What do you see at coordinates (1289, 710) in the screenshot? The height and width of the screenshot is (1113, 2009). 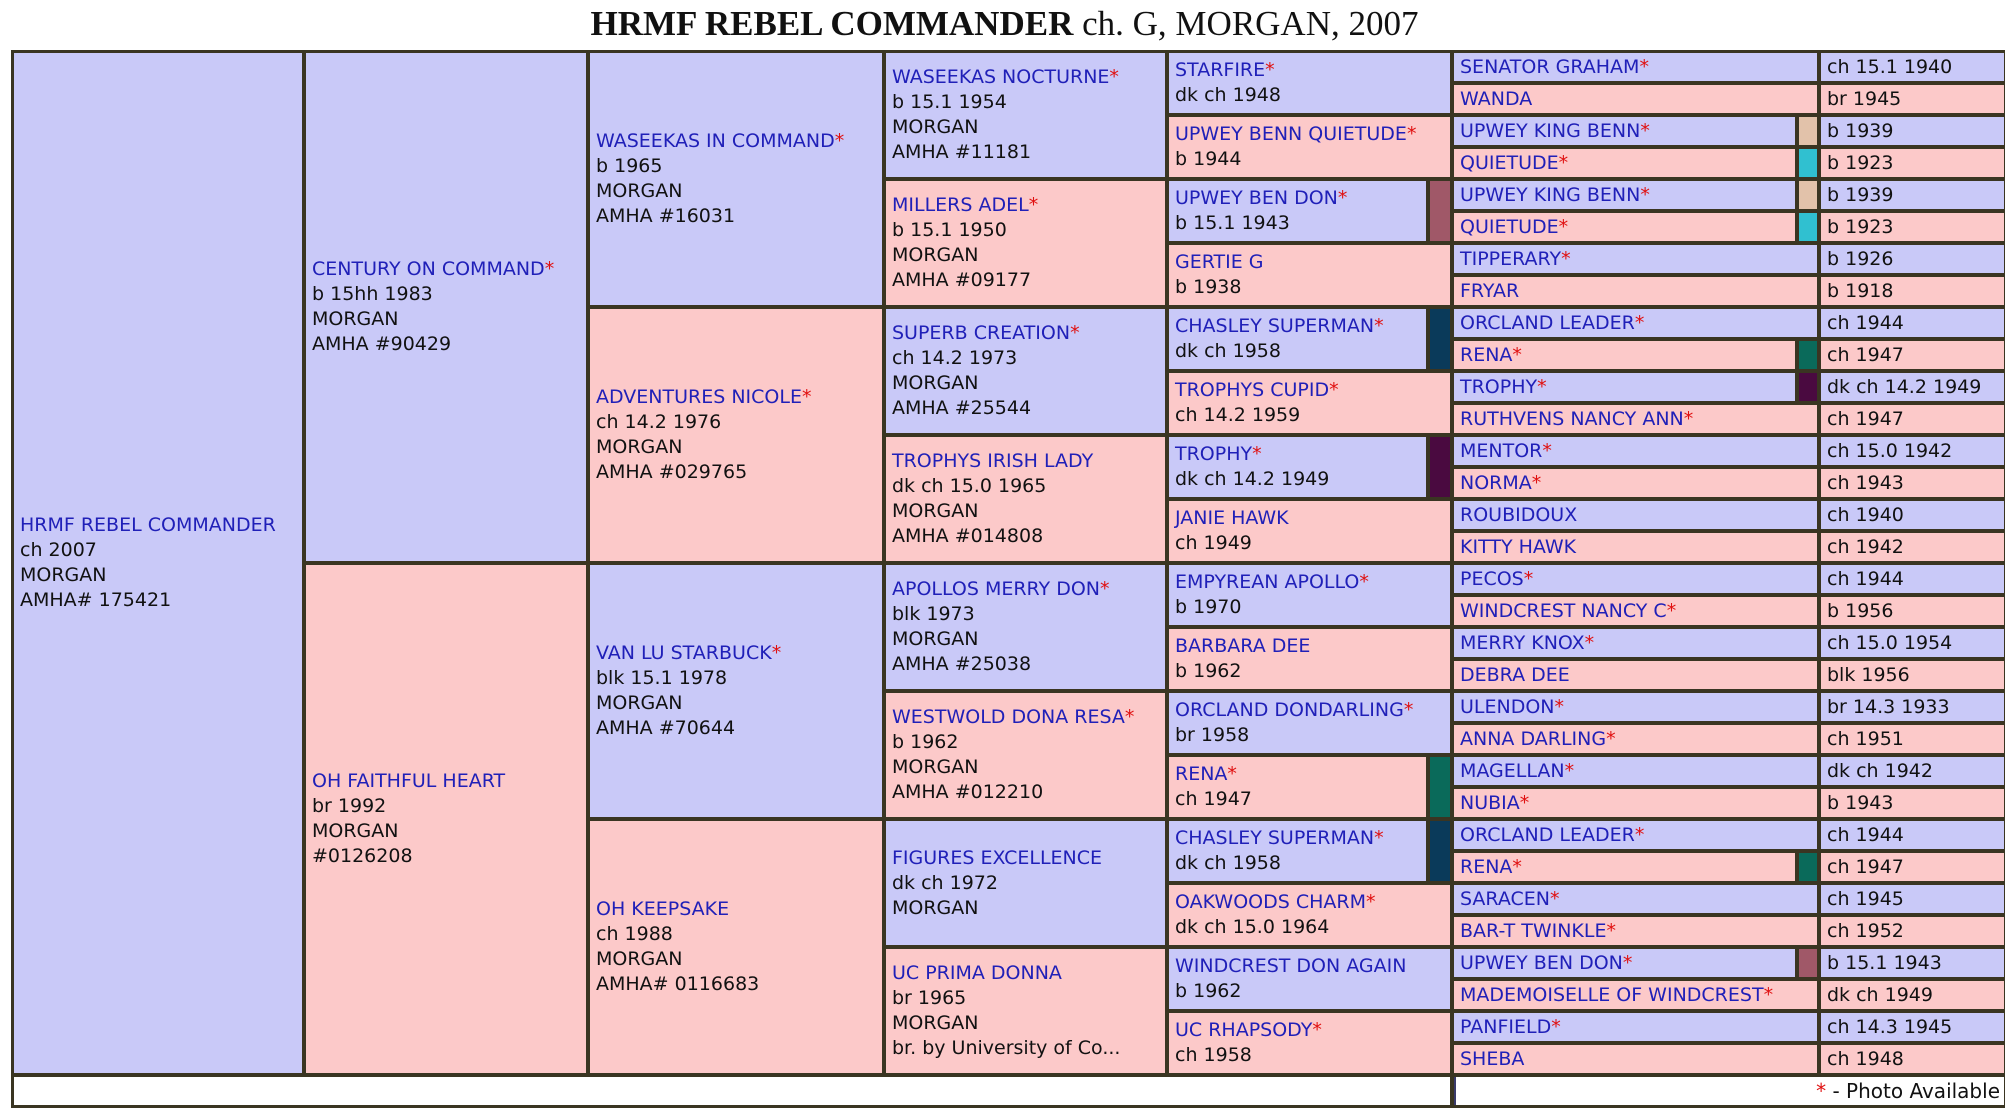 I see `ancestor-name-link: ORCLAND DONDARLING` at bounding box center [1289, 710].